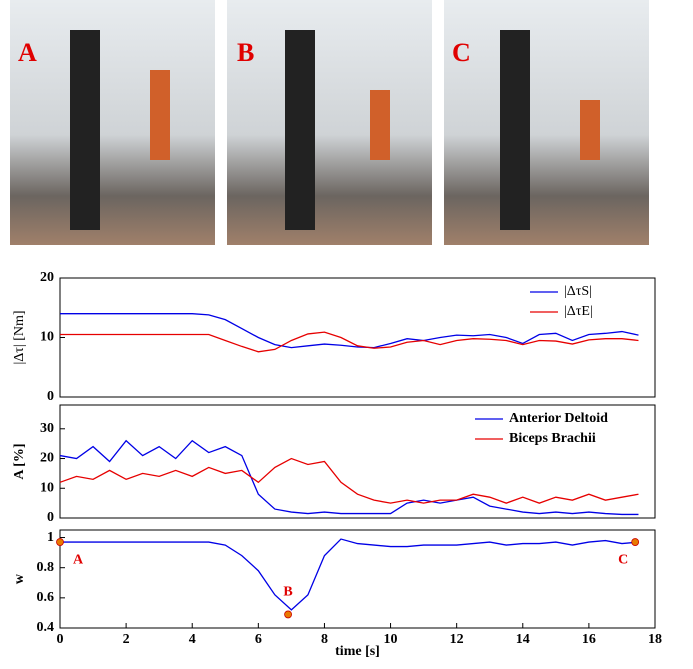 The image size is (693, 669). I want to click on y-tick-label: 30, so click(47, 428).